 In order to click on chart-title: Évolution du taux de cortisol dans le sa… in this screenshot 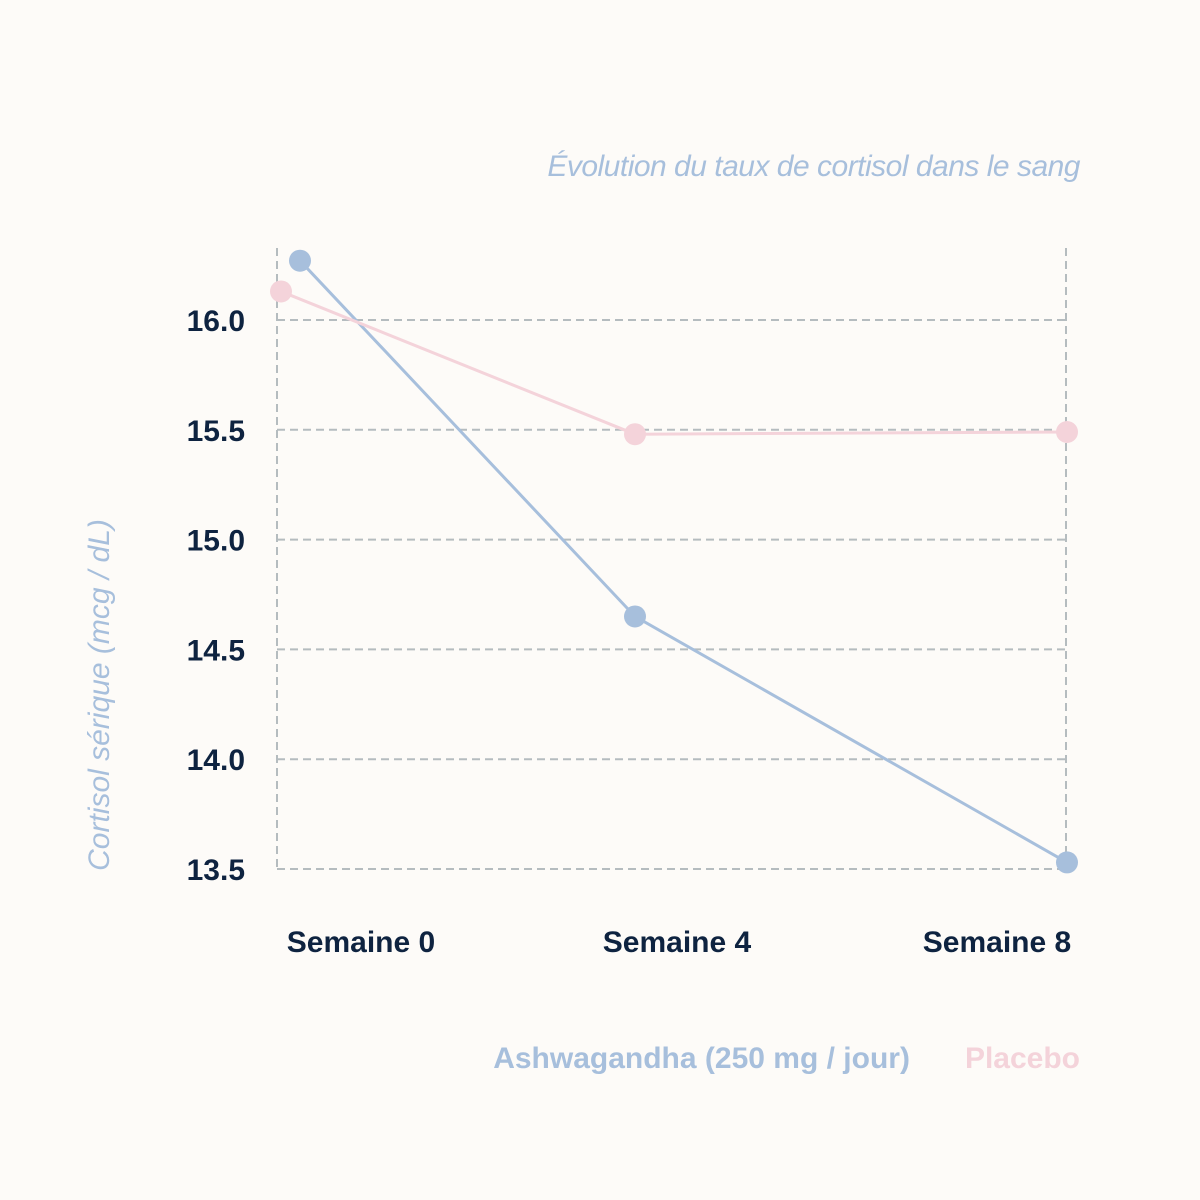, I will do `click(813, 166)`.